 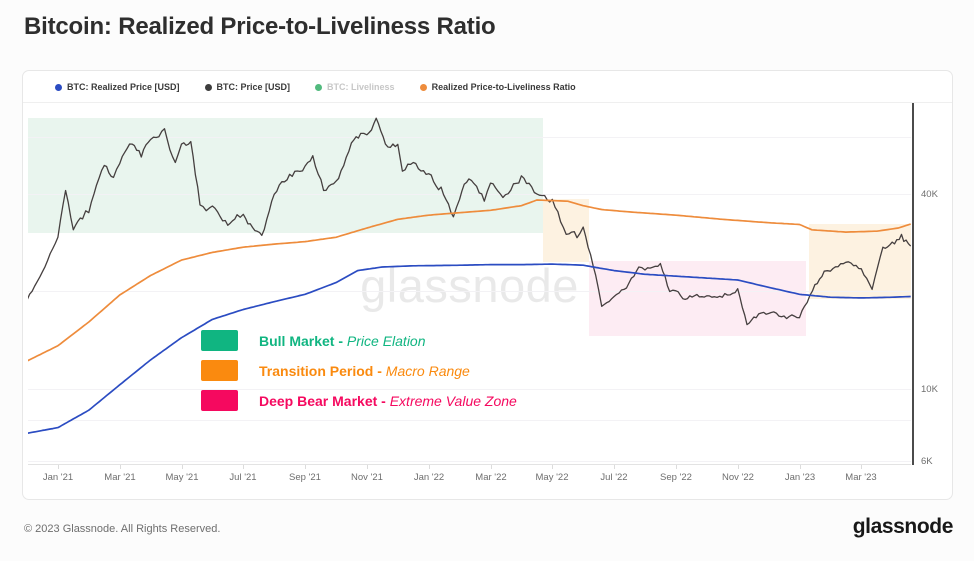 I want to click on y-axis-label-40k: 40K, so click(x=929, y=194).